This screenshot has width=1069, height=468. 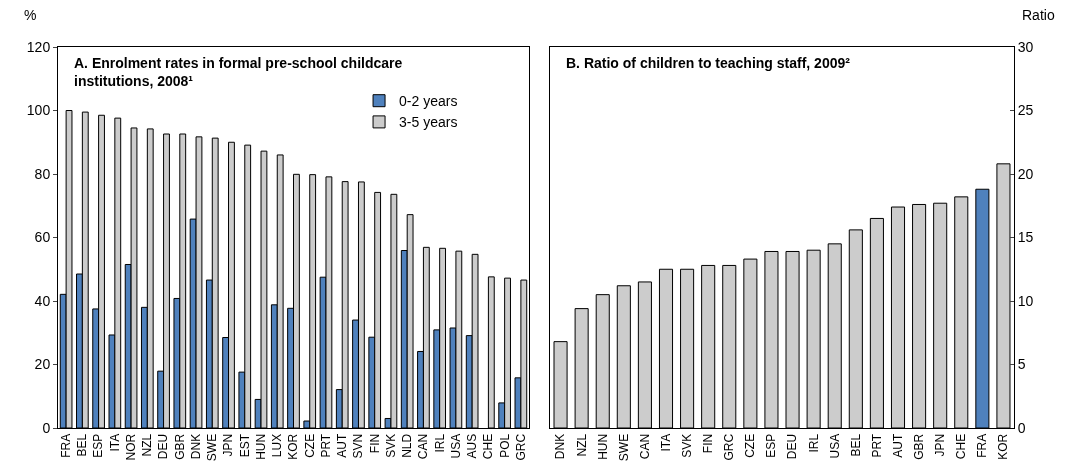 What do you see at coordinates (42, 173) in the screenshot?
I see `y-tick-label: 80` at bounding box center [42, 173].